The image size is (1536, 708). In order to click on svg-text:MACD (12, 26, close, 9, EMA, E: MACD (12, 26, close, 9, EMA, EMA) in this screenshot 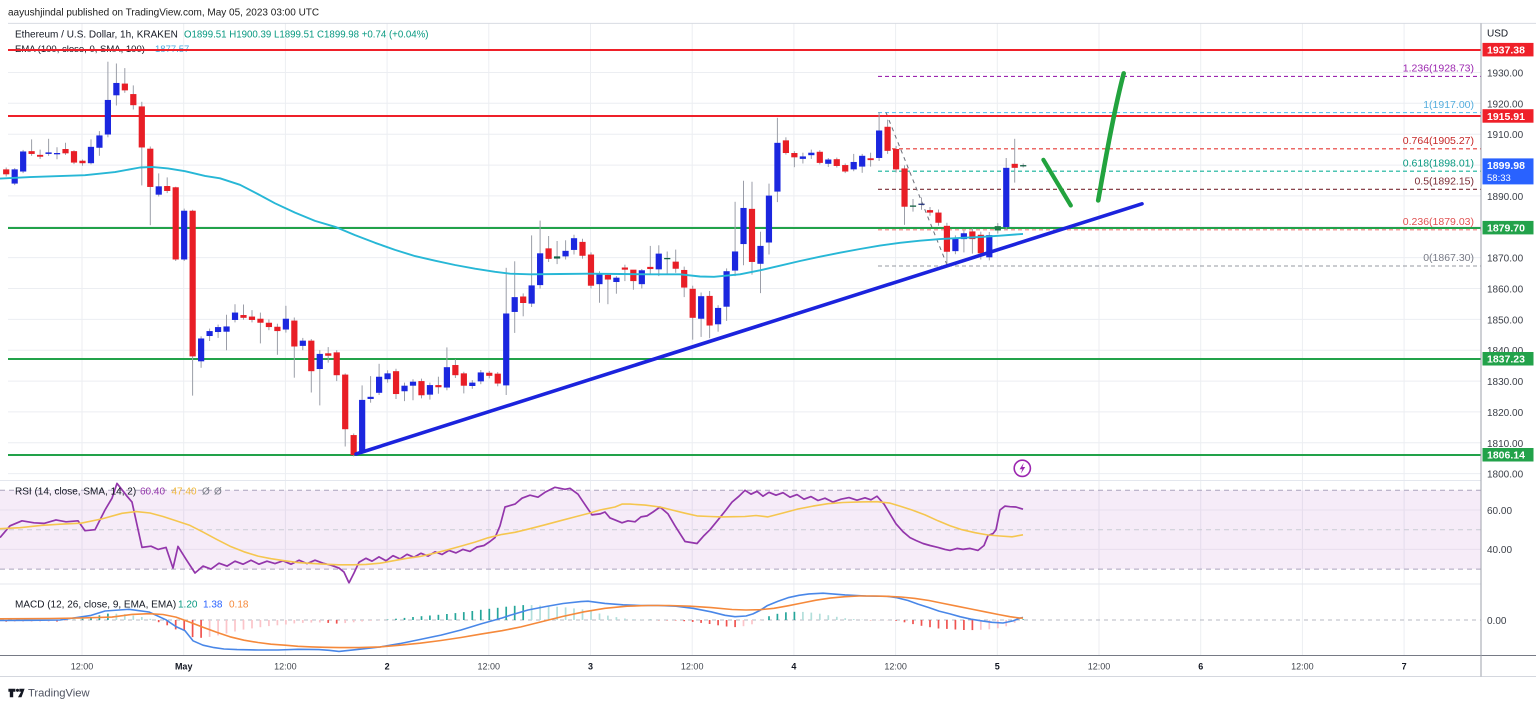, I will do `click(95, 605)`.